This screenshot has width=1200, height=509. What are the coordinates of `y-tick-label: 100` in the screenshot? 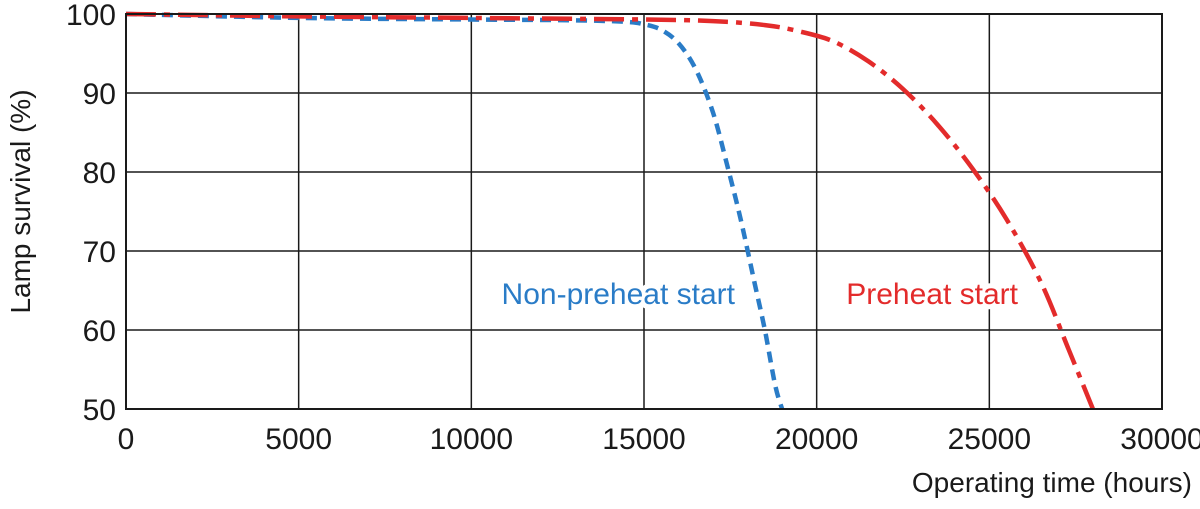 It's located at (91, 16).